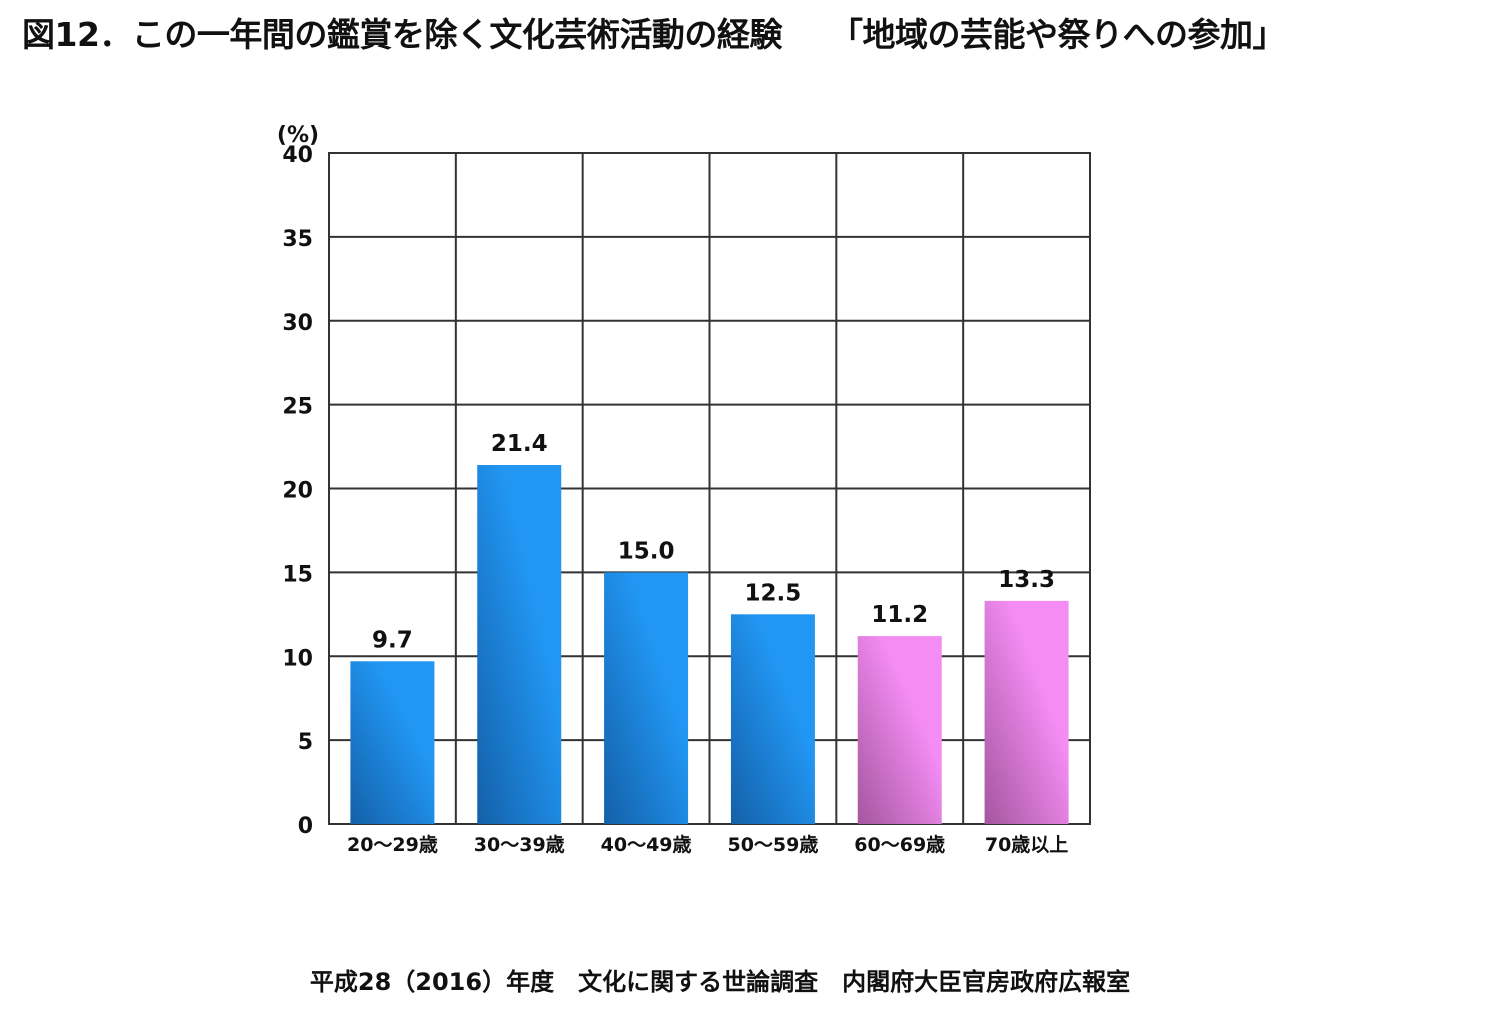  I want to click on x-tick-label: 60～69歳, so click(899, 845).